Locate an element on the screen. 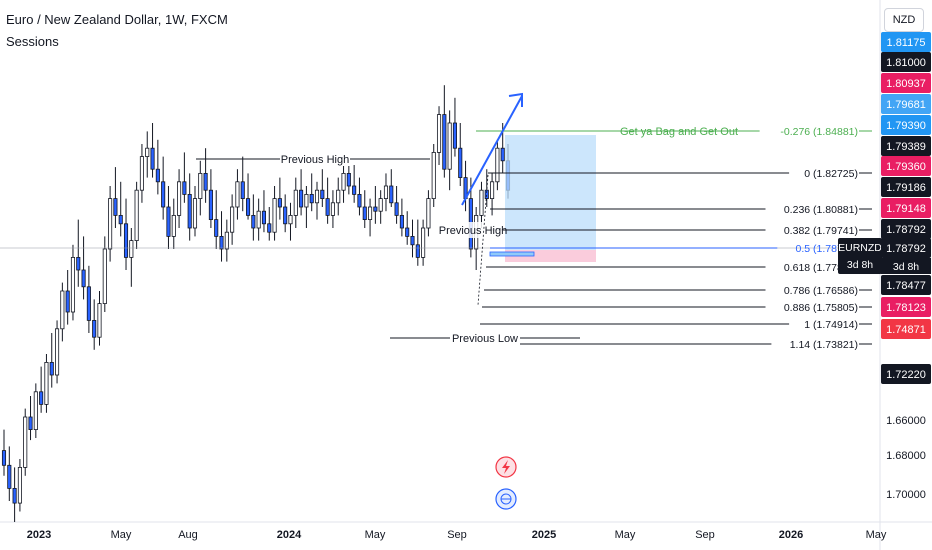  price-tag-label: 1.79148 is located at coordinates (906, 209).